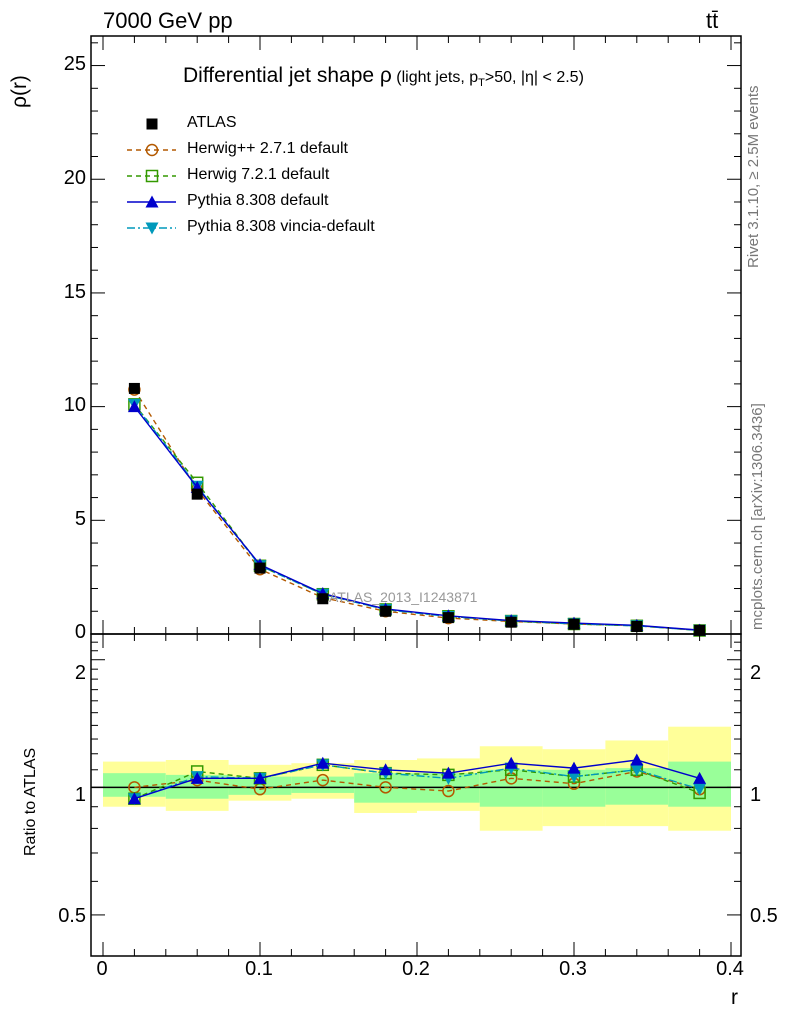  I want to click on energy-label: 7000 GeV pp, so click(168, 20).